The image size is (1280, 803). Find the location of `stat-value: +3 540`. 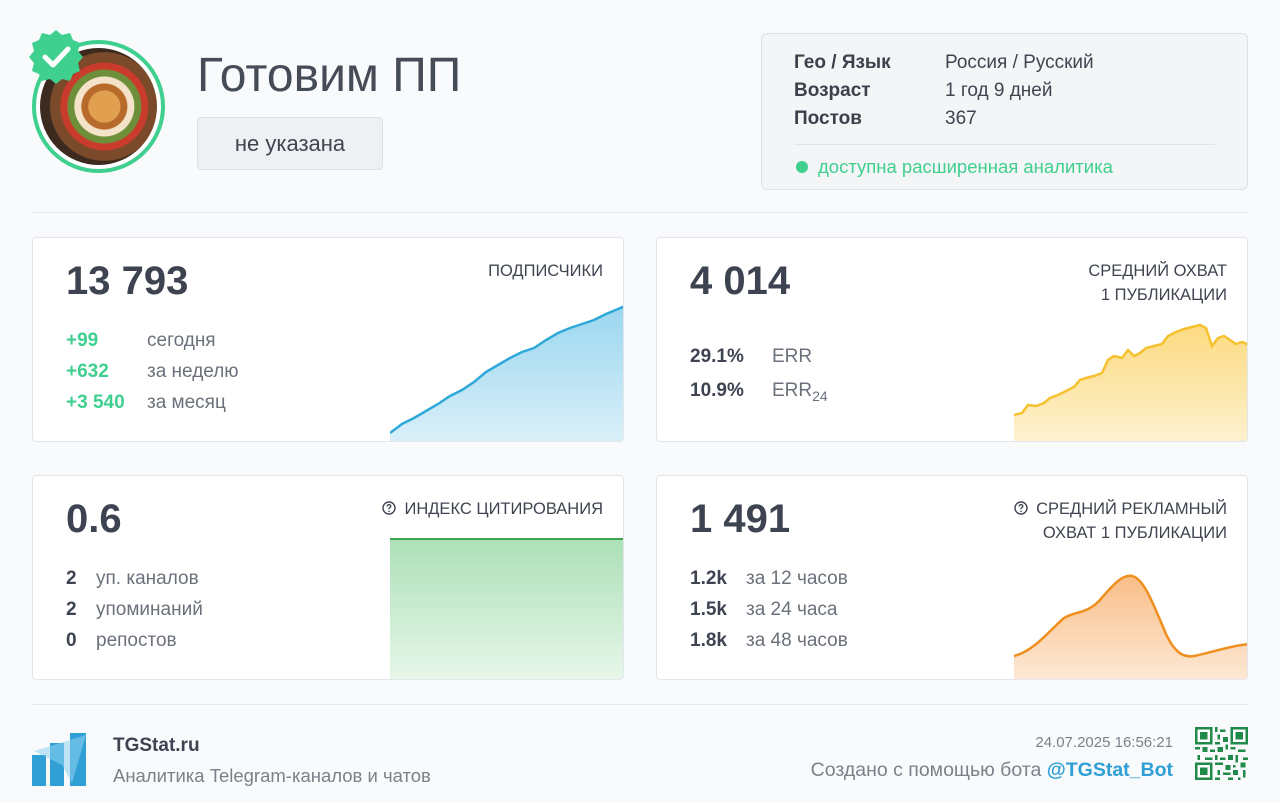

stat-value: +3 540 is located at coordinates (95, 402).